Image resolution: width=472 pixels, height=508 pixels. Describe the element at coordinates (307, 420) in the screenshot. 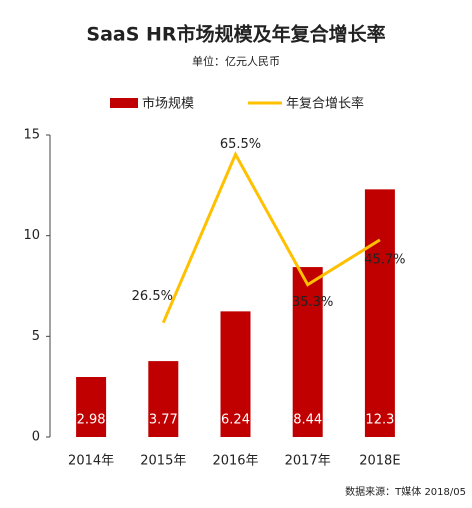

I see `bar-value-label: 8.44` at that location.